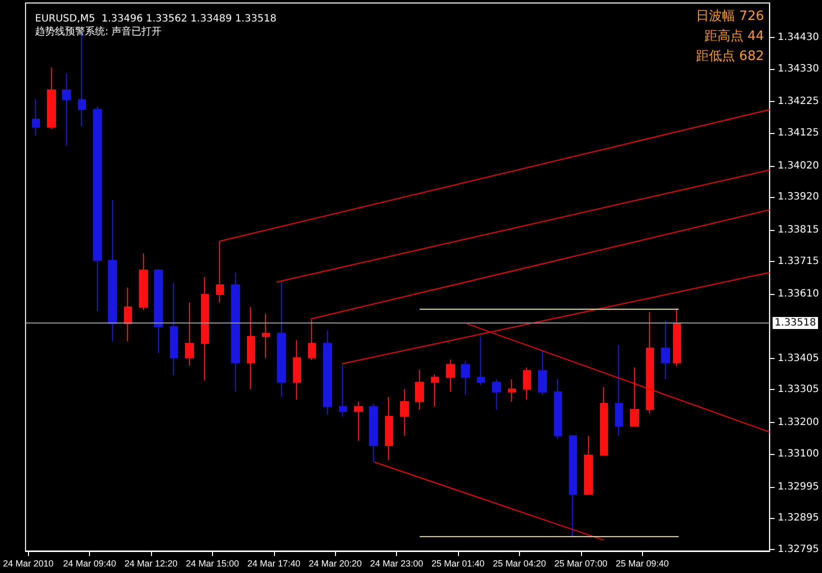  What do you see at coordinates (335, 563) in the screenshot?
I see `x-tick-label: 24 Mar 20:20` at bounding box center [335, 563].